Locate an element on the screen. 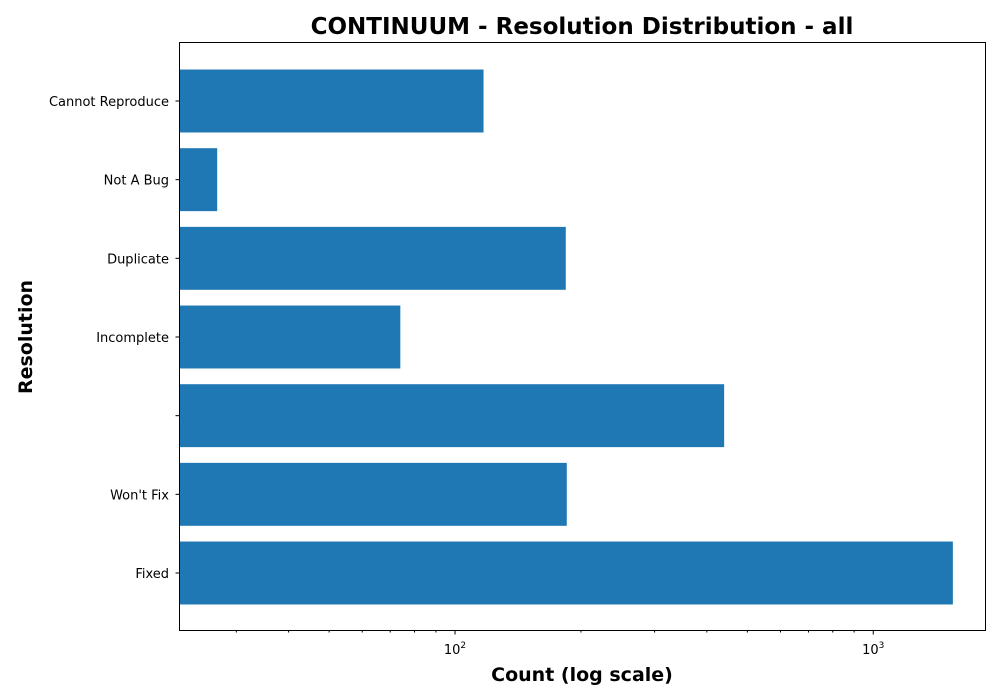  y-tick-label: Cannot Reproduce is located at coordinates (109, 102).